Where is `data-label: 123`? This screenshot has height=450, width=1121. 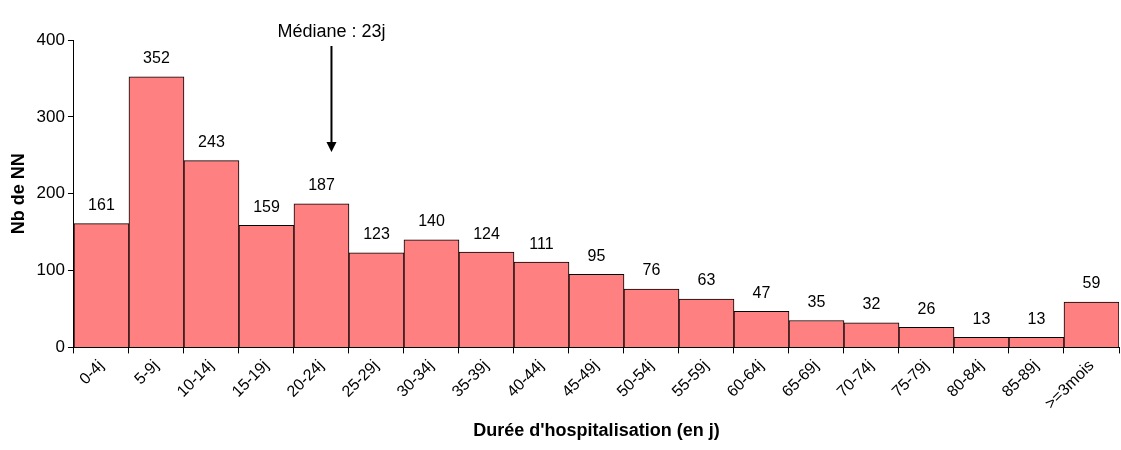 data-label: 123 is located at coordinates (376, 234).